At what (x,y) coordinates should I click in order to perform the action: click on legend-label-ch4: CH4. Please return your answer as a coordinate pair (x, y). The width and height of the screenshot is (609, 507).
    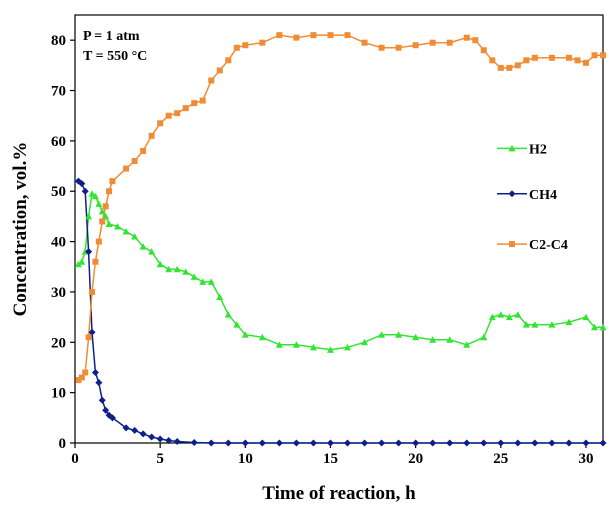
    Looking at the image, I should click on (543, 195).